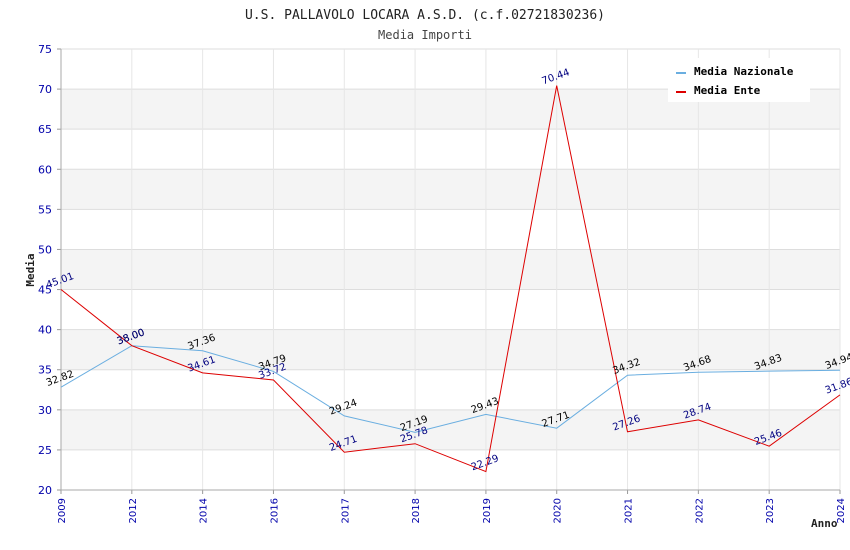 Image resolution: width=850 pixels, height=550 pixels. What do you see at coordinates (345, 510) in the screenshot?
I see `x-tick-label: 2017` at bounding box center [345, 510].